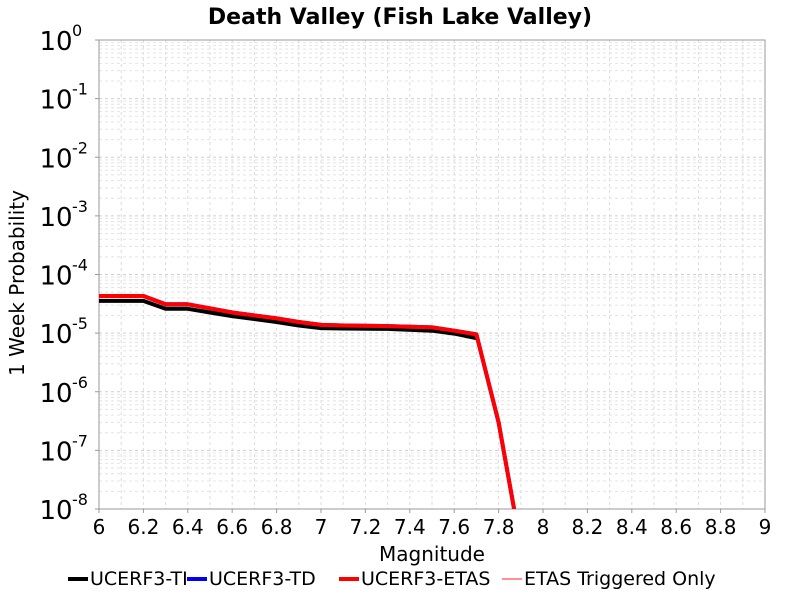 Image resolution: width=800 pixels, height=600 pixels. What do you see at coordinates (80, 323) in the screenshot?
I see `y-tick-exponent: -5` at bounding box center [80, 323].